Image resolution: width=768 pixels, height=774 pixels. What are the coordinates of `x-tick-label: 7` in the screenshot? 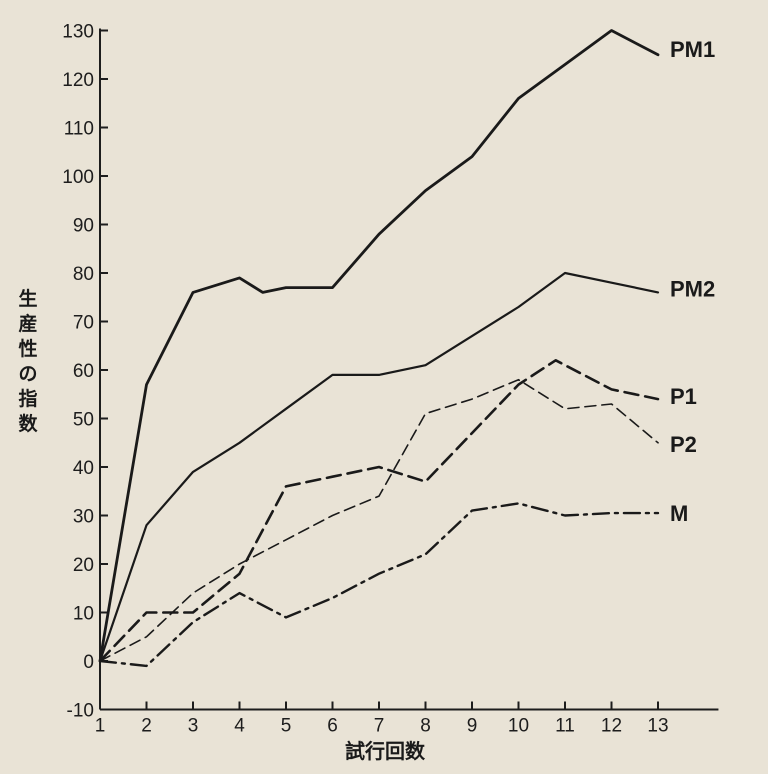 It's located at (379, 726).